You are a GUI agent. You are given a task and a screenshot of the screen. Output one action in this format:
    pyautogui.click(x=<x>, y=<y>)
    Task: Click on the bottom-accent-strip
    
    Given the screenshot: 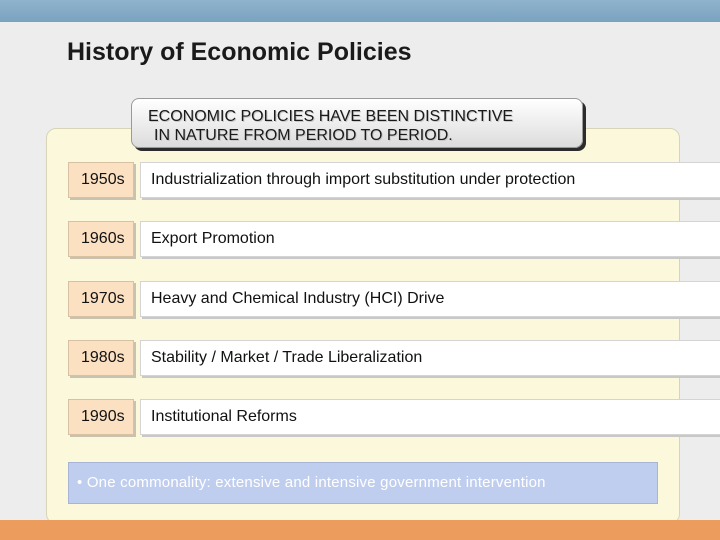 What is the action you would take?
    pyautogui.click(x=360, y=530)
    